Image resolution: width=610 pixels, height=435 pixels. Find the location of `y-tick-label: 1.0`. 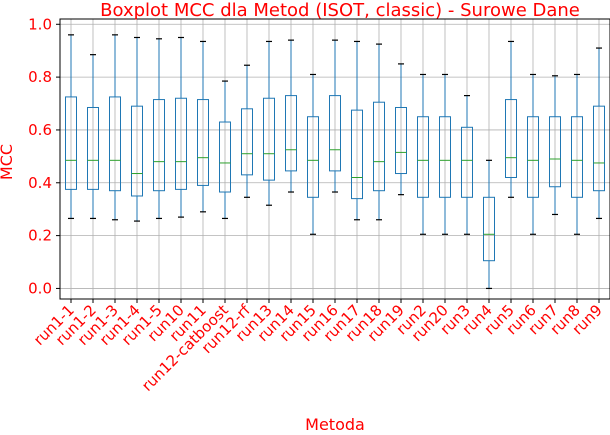

y-tick-label: 1.0 is located at coordinates (40, 24).